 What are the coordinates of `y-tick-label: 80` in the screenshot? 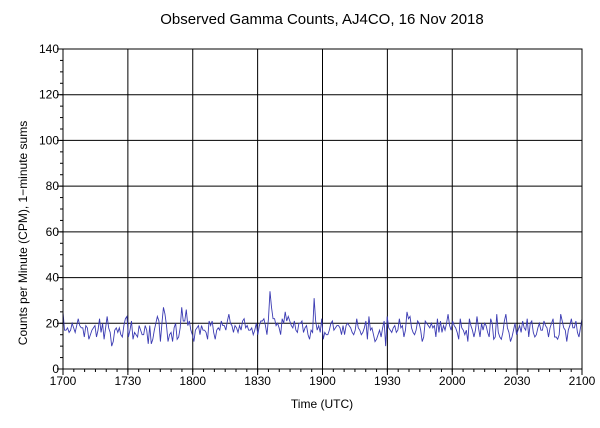 It's located at (53, 186).